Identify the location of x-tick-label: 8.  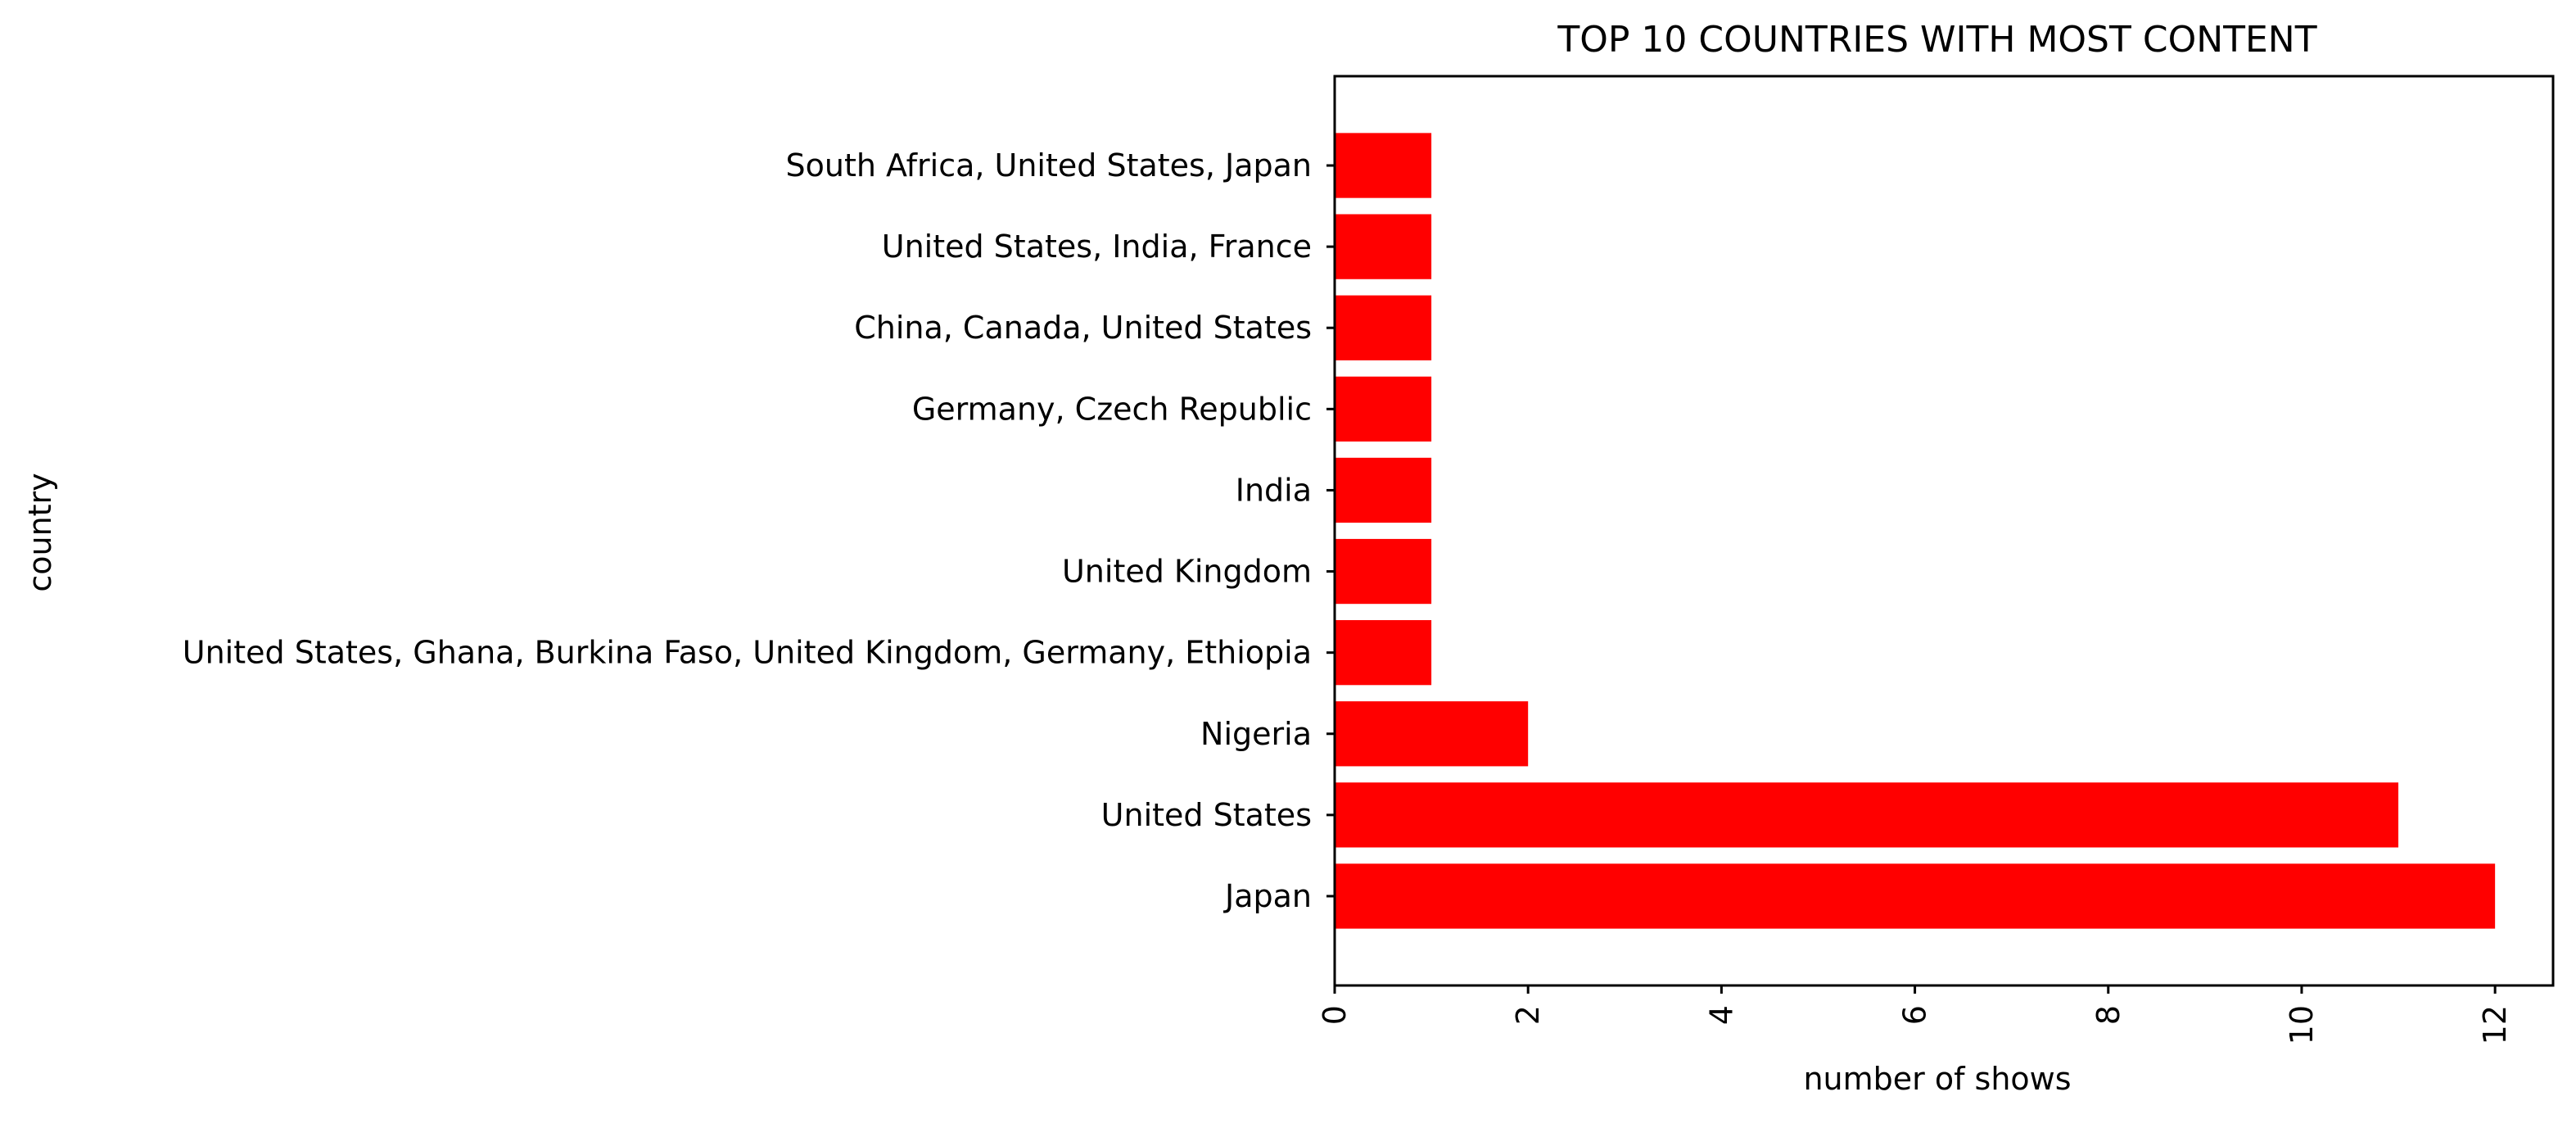
(2108, 1015).